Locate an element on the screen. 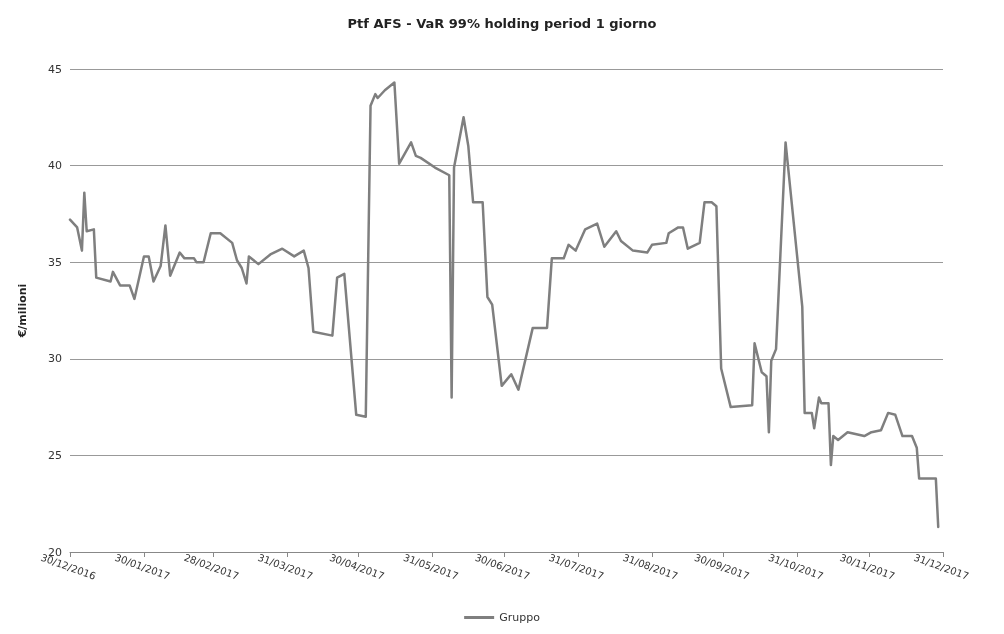 Image resolution: width=1004 pixels, height=634 pixels. y-tick-label: 25 is located at coordinates (55, 455).